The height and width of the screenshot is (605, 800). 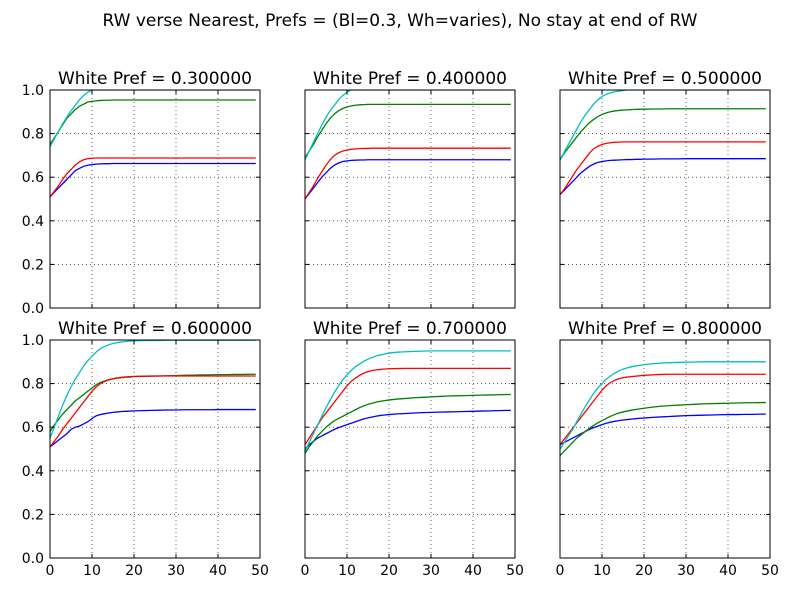 What do you see at coordinates (665, 79) in the screenshot?
I see `subplot-title: White Pref = 0.500000` at bounding box center [665, 79].